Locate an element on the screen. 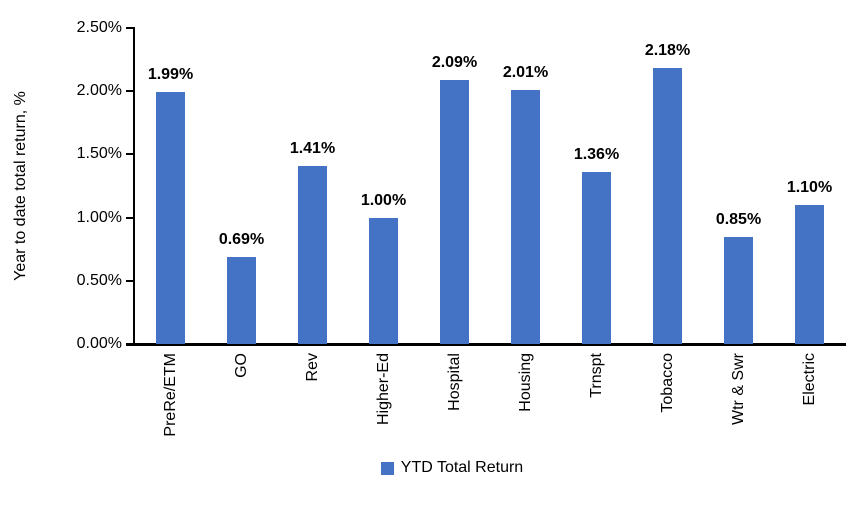 The image size is (852, 513). x-axis-line is located at coordinates (486, 344).